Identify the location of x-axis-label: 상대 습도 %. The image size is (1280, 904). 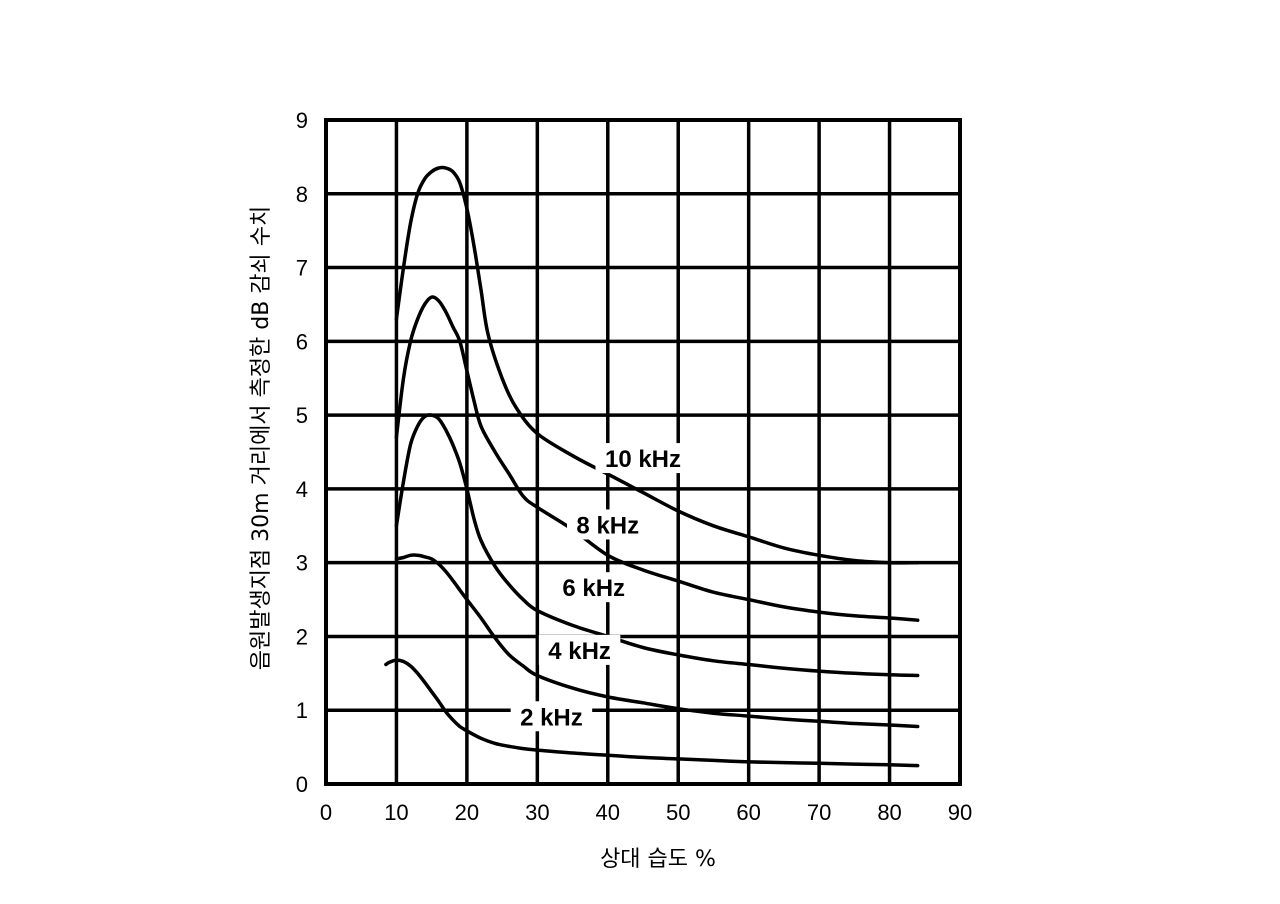
(658, 859).